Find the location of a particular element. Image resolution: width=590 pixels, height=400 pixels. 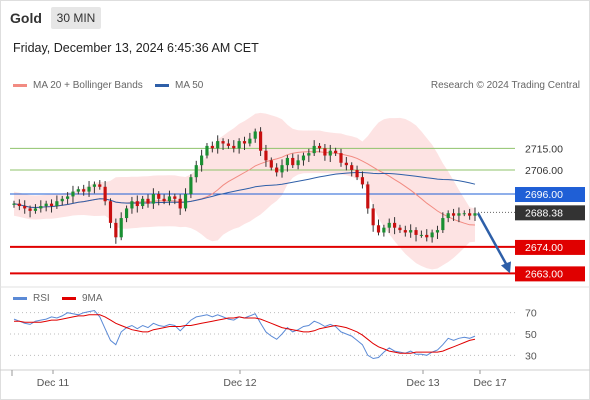

legend-rsi-ma: 9MA is located at coordinates (82, 298).